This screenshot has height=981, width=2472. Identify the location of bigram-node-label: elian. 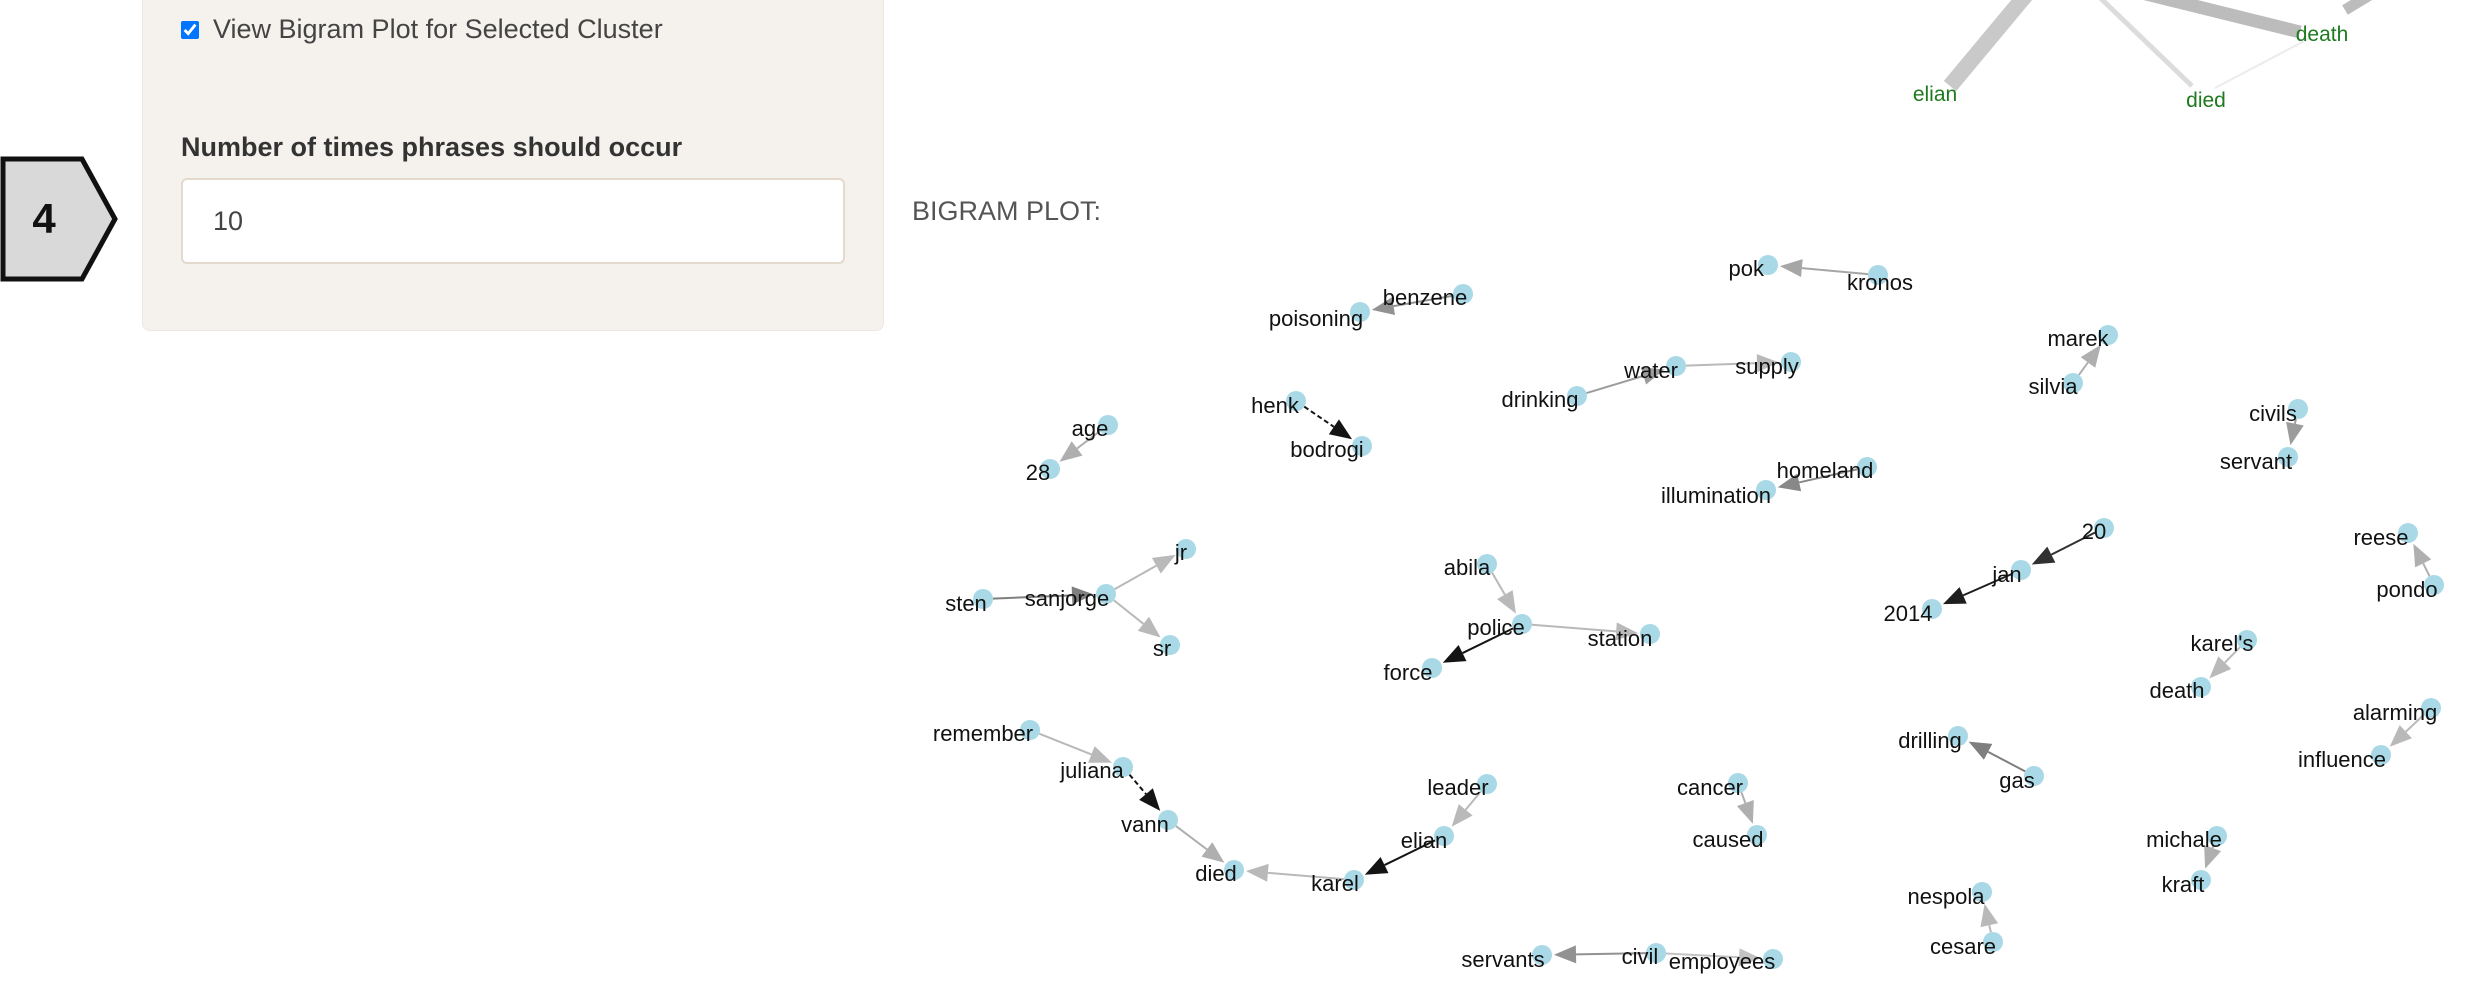
(1424, 840).